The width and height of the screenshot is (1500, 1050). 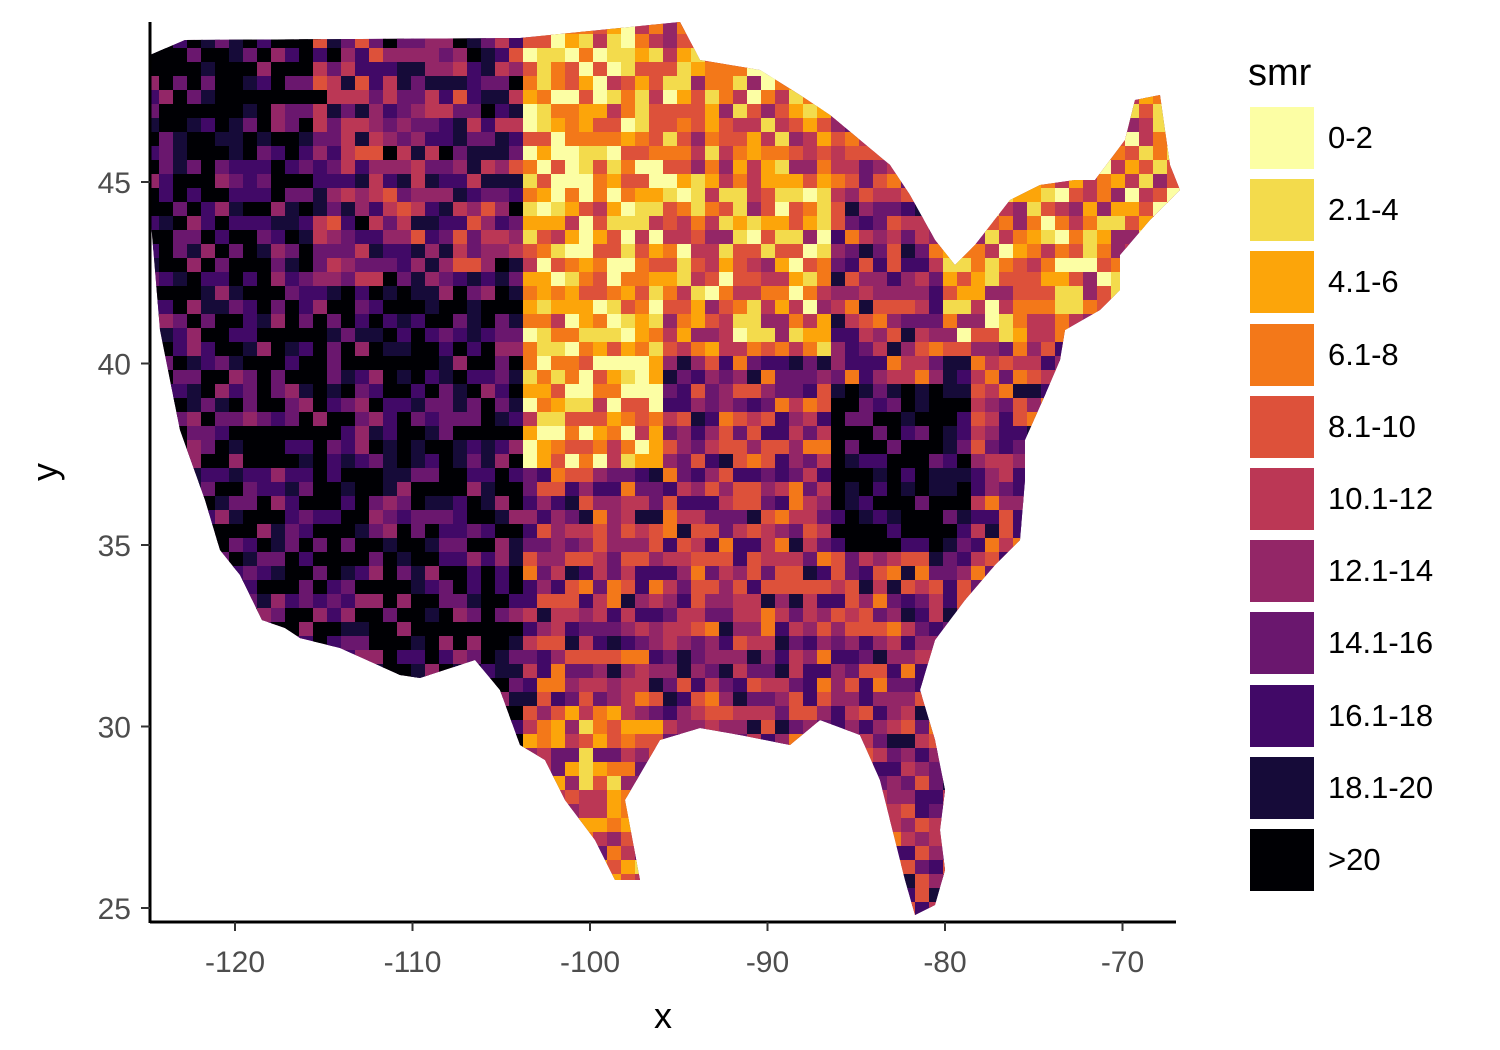 What do you see at coordinates (1368, 571) in the screenshot?
I see `legend-item: 12.1-14` at bounding box center [1368, 571].